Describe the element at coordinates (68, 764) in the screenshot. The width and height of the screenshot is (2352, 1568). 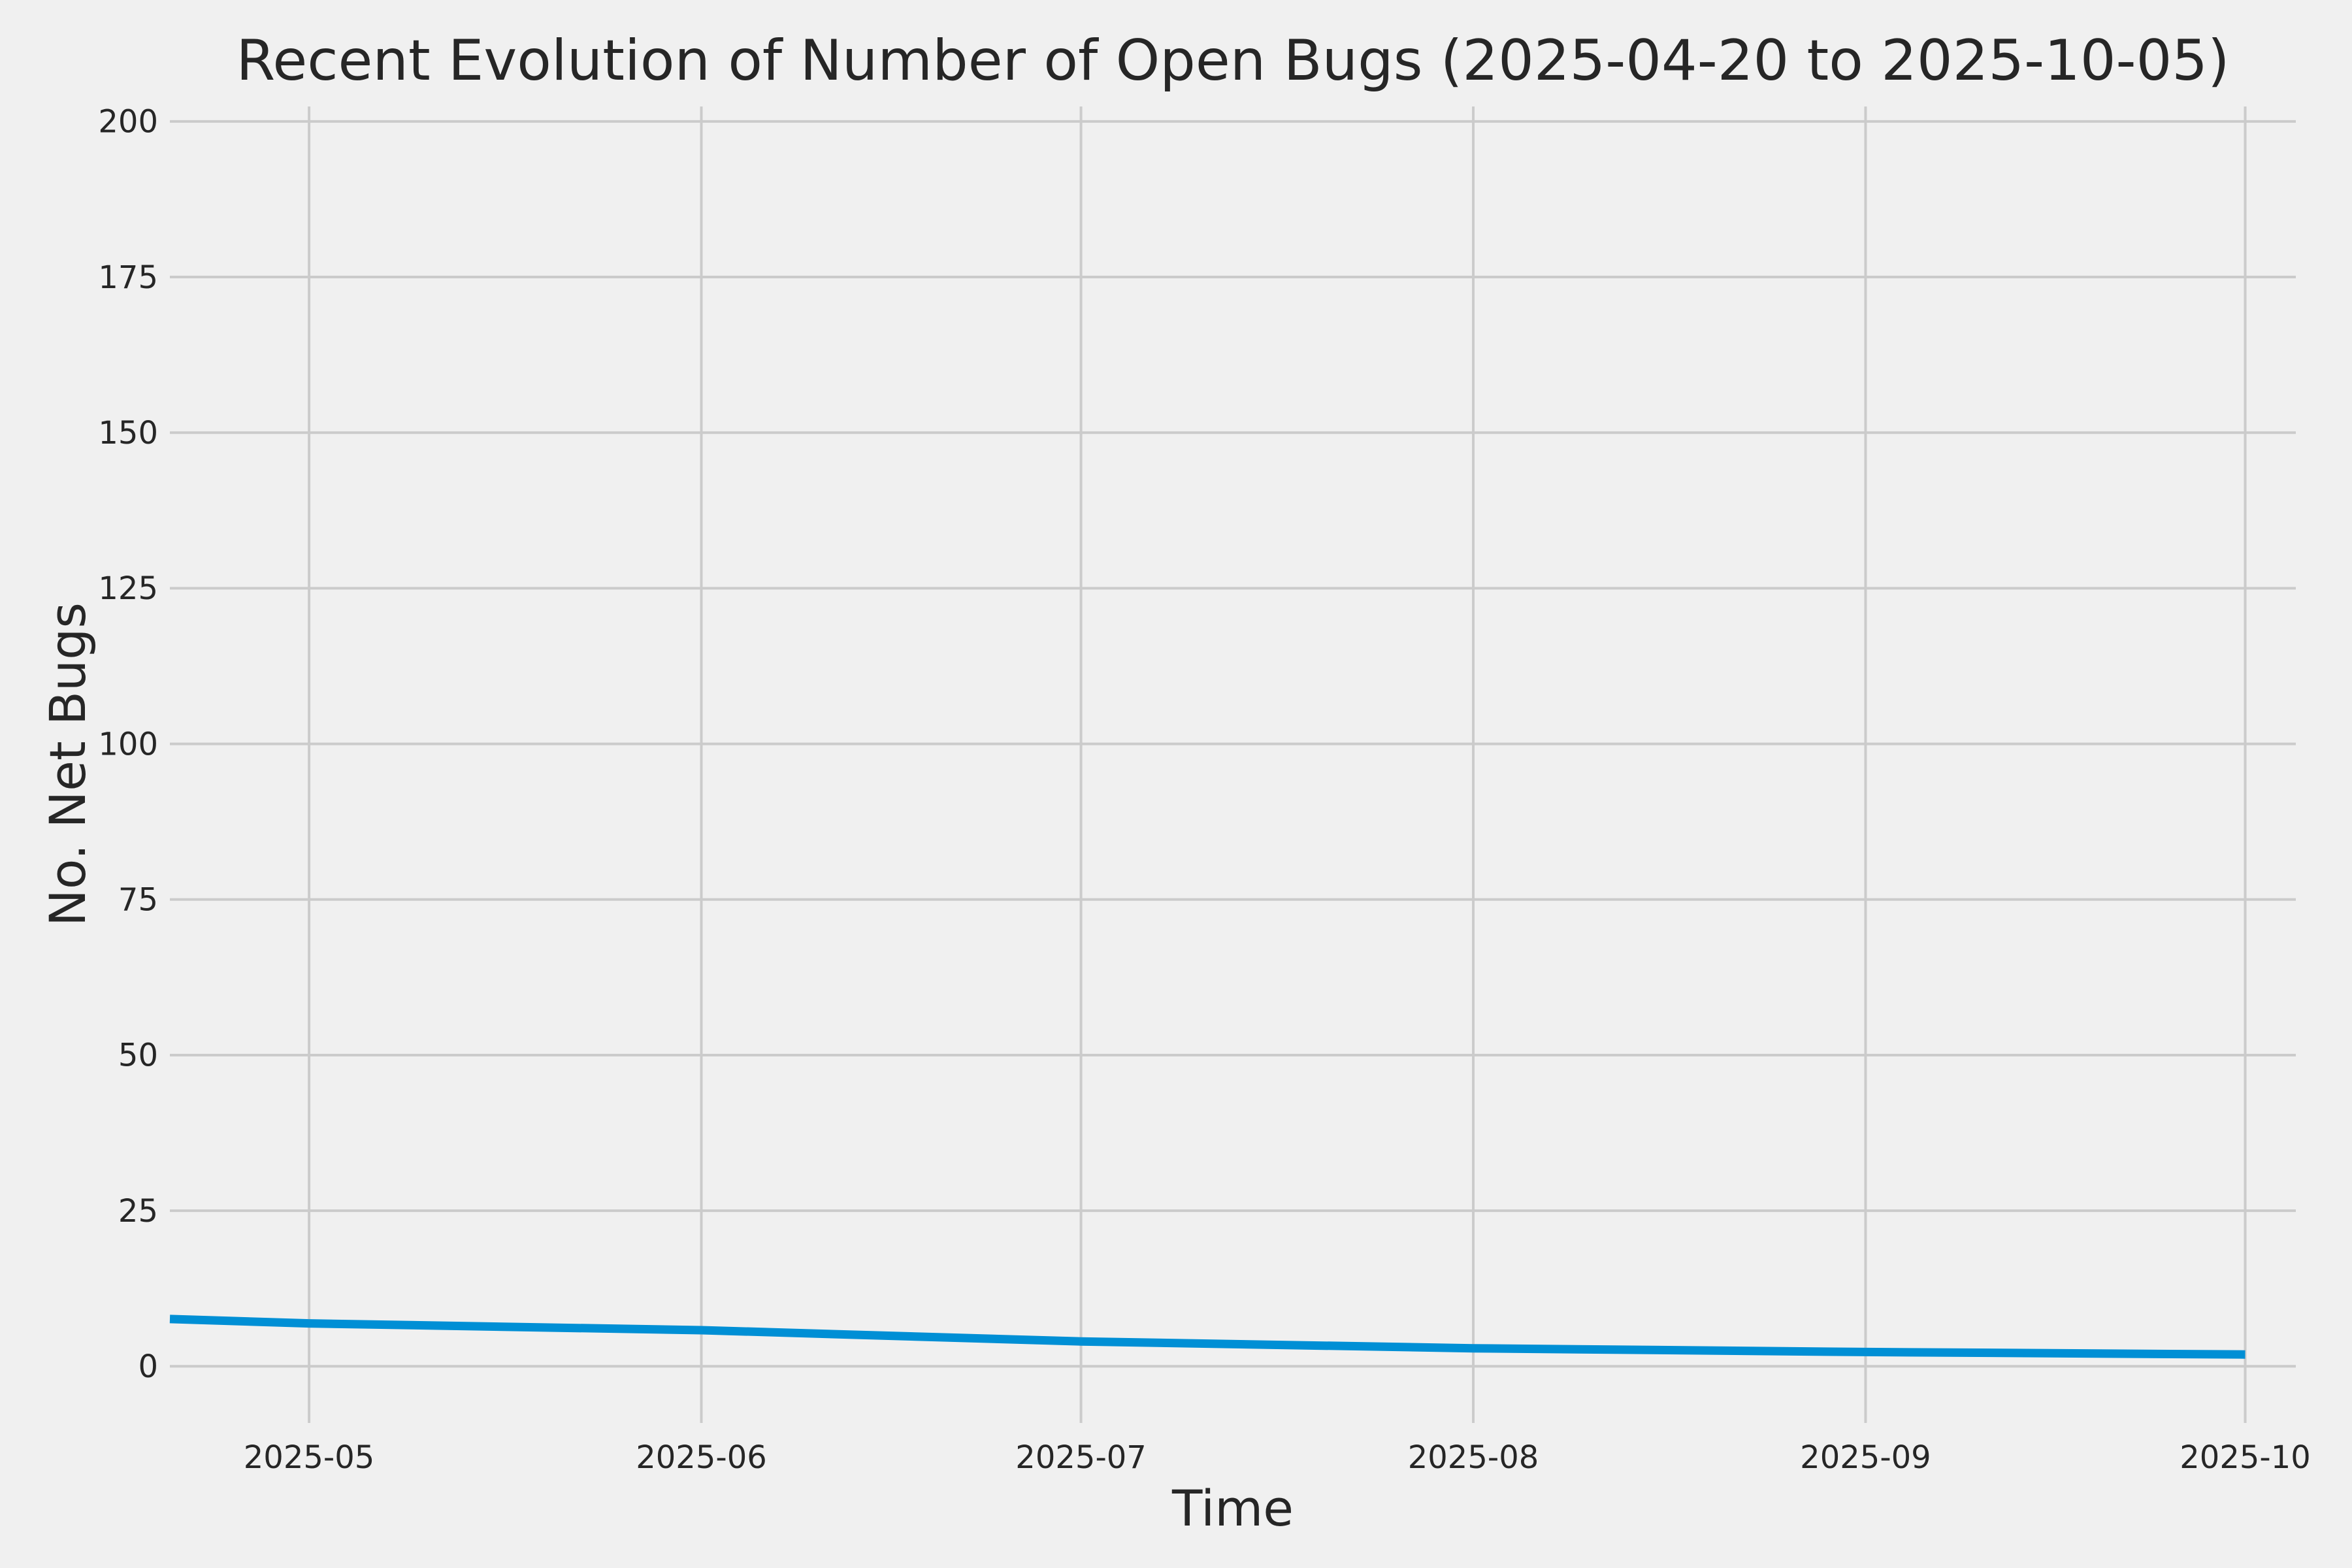
I see `y-axis-label: No. Net Bugs` at that location.